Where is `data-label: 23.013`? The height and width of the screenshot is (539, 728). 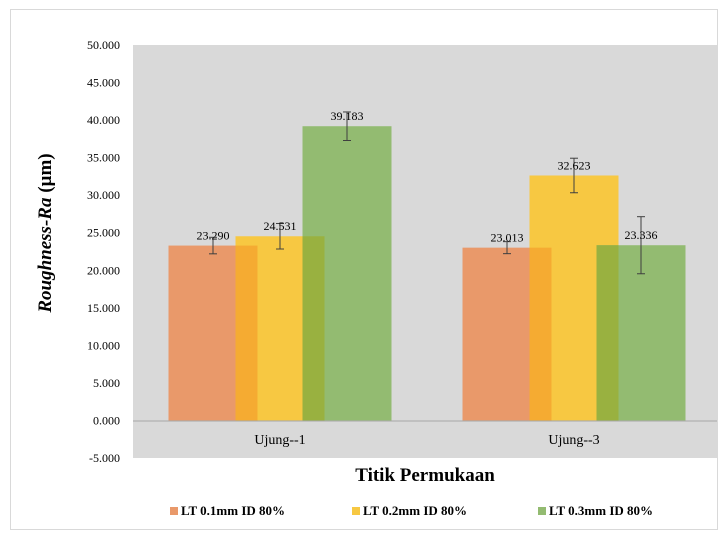 data-label: 23.013 is located at coordinates (507, 238).